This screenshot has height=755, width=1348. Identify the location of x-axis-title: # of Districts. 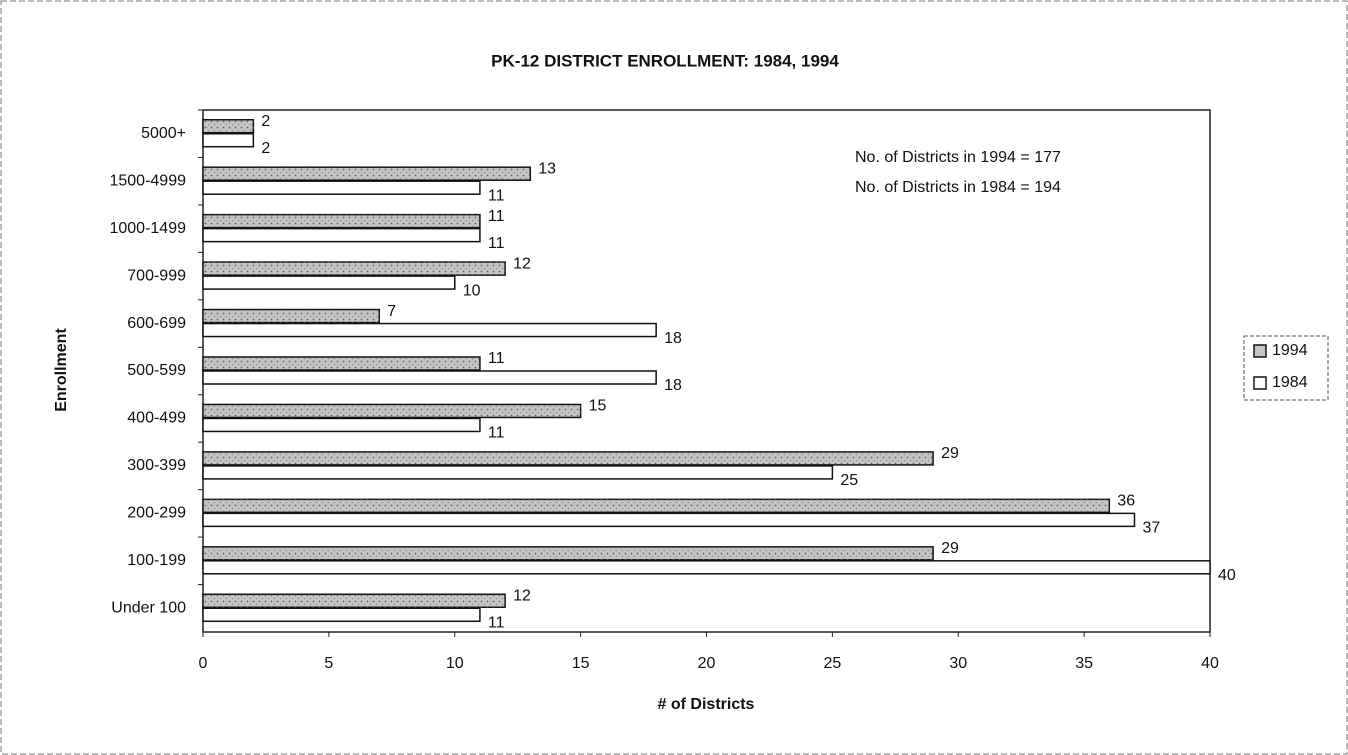
(706, 704).